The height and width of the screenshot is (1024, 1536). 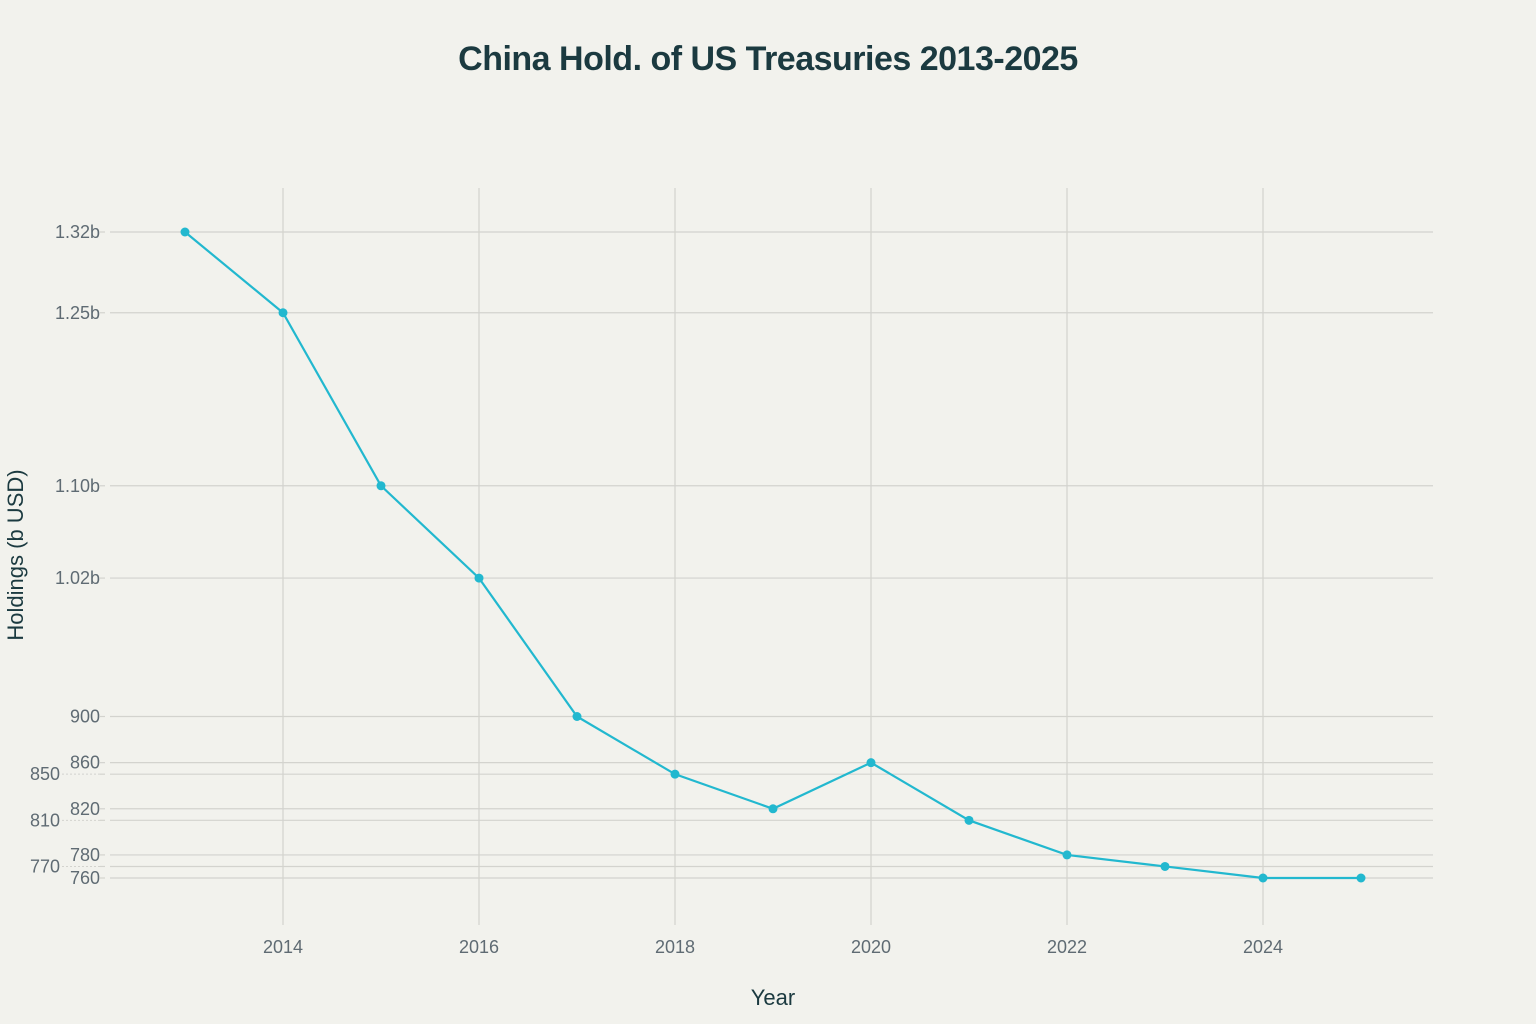 I want to click on y-tick-label: 850, so click(x=45, y=774).